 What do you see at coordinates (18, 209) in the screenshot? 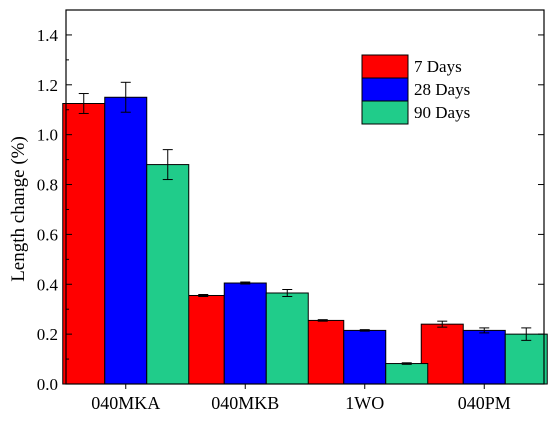
I see `y-axis-label: Length change (%)` at bounding box center [18, 209].